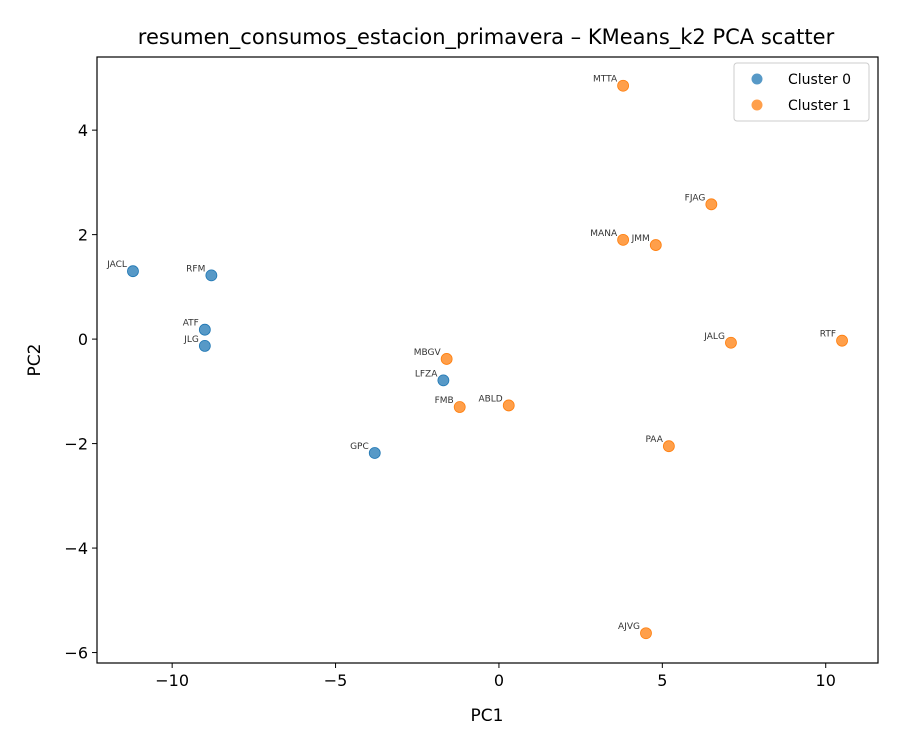  What do you see at coordinates (76, 444) in the screenshot?
I see `y-tick-label: −2` at bounding box center [76, 444].